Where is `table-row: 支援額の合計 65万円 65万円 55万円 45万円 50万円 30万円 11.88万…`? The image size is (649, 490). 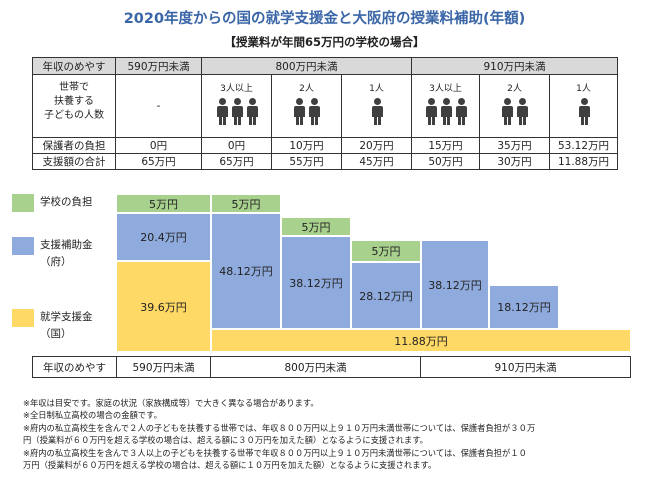
table-row: 支援額の合計 65万円 65万円 55万円 45万円 50万円 30万円 11.88万… is located at coordinates (325, 161).